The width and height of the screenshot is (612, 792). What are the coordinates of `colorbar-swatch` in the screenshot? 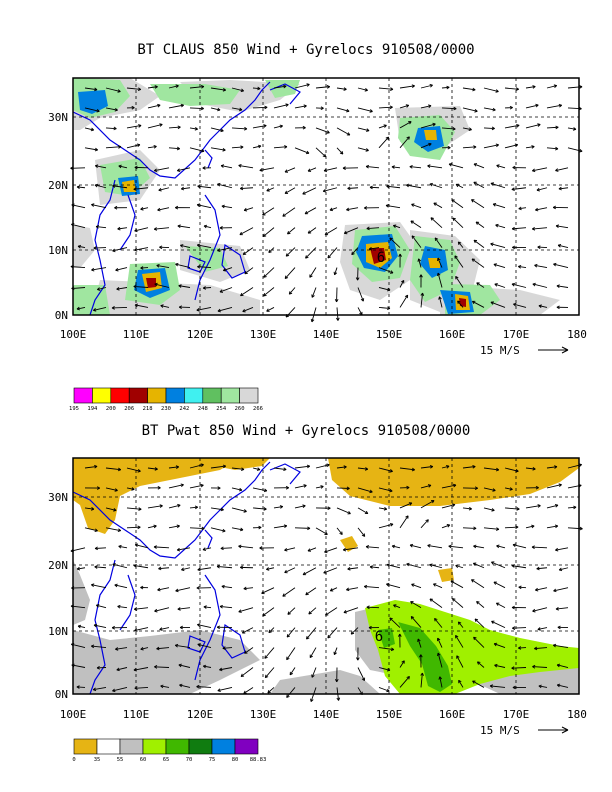 It's located at (83, 395).